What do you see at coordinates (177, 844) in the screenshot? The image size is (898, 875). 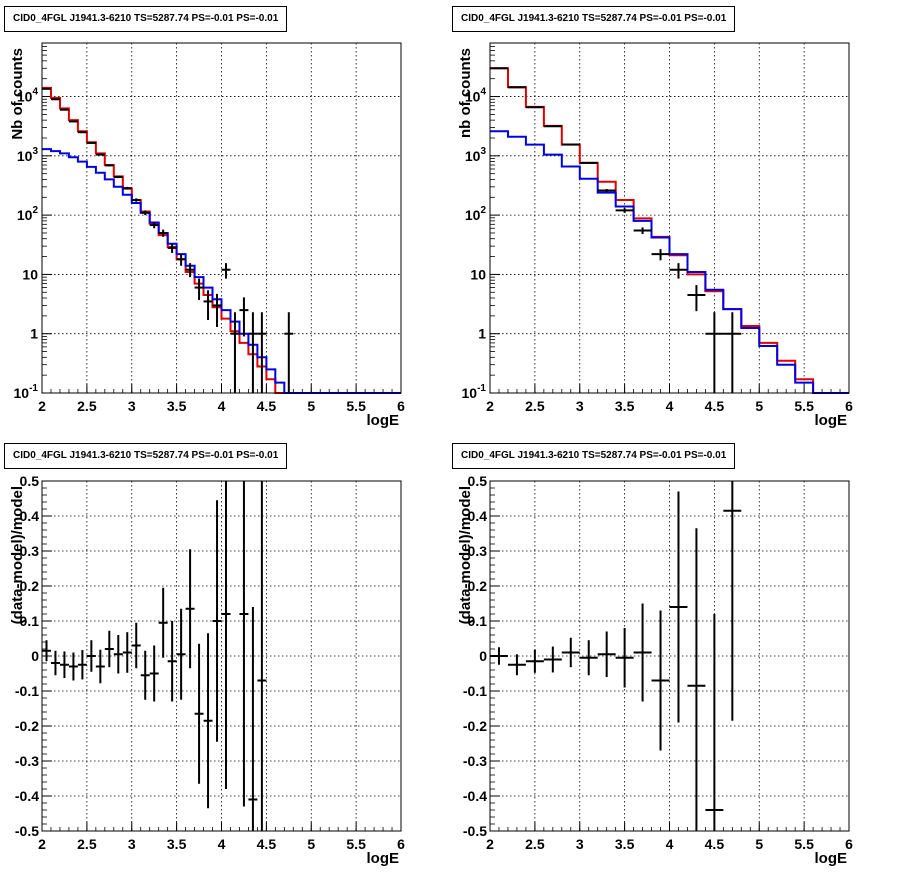 I see `panel-3-xtick-label: 3.5` at bounding box center [177, 844].